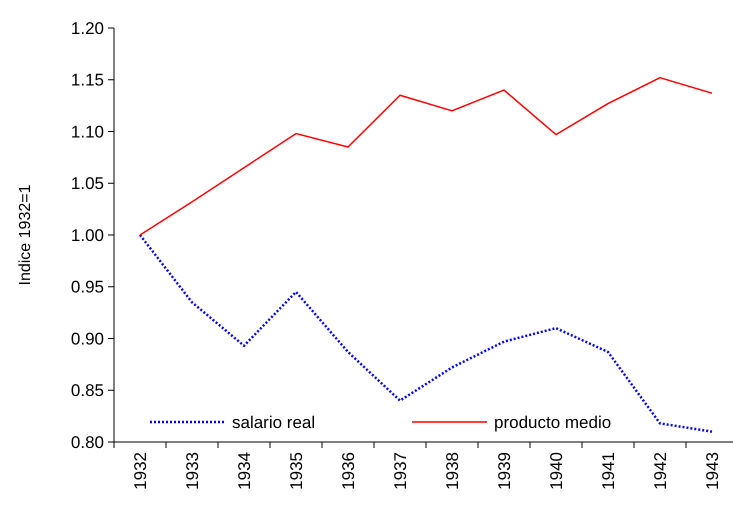 The height and width of the screenshot is (505, 733). Describe the element at coordinates (87, 235) in the screenshot. I see `y-tick-label: 1.00` at that location.